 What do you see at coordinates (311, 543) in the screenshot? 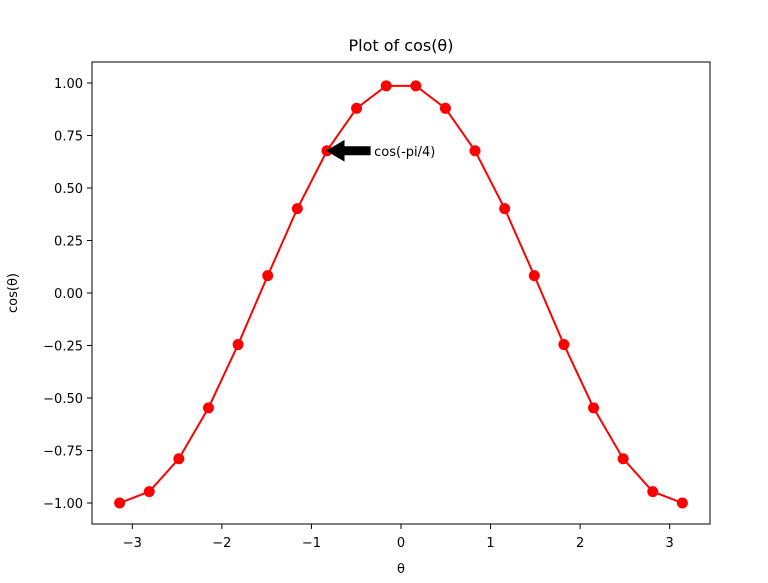
I see `x-tick-label: −1` at bounding box center [311, 543].